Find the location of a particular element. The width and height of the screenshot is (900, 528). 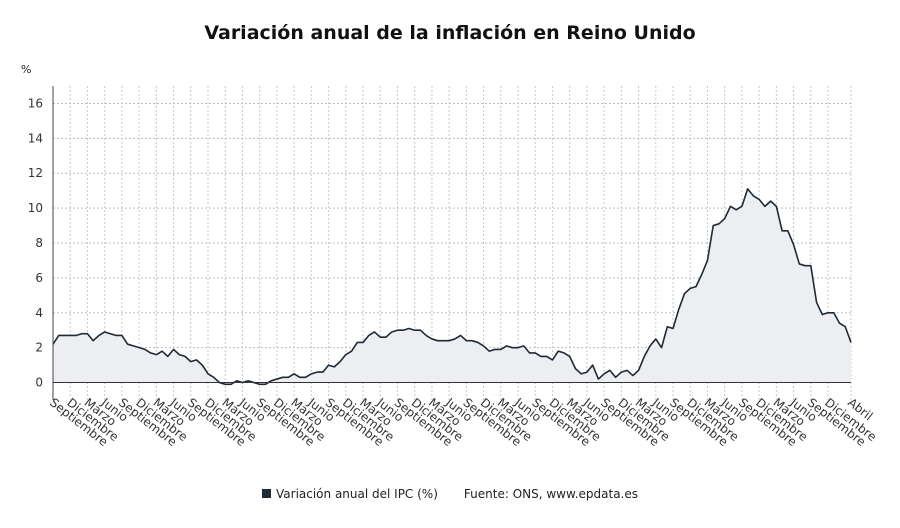

y-tick-label: 6 is located at coordinates (39, 278).